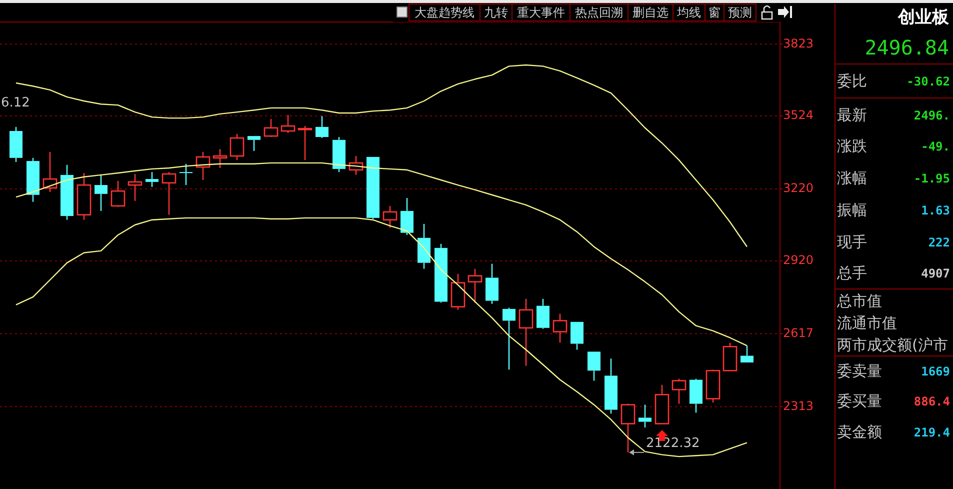  What do you see at coordinates (740, 12) in the screenshot?
I see `text: 预测` at bounding box center [740, 12].